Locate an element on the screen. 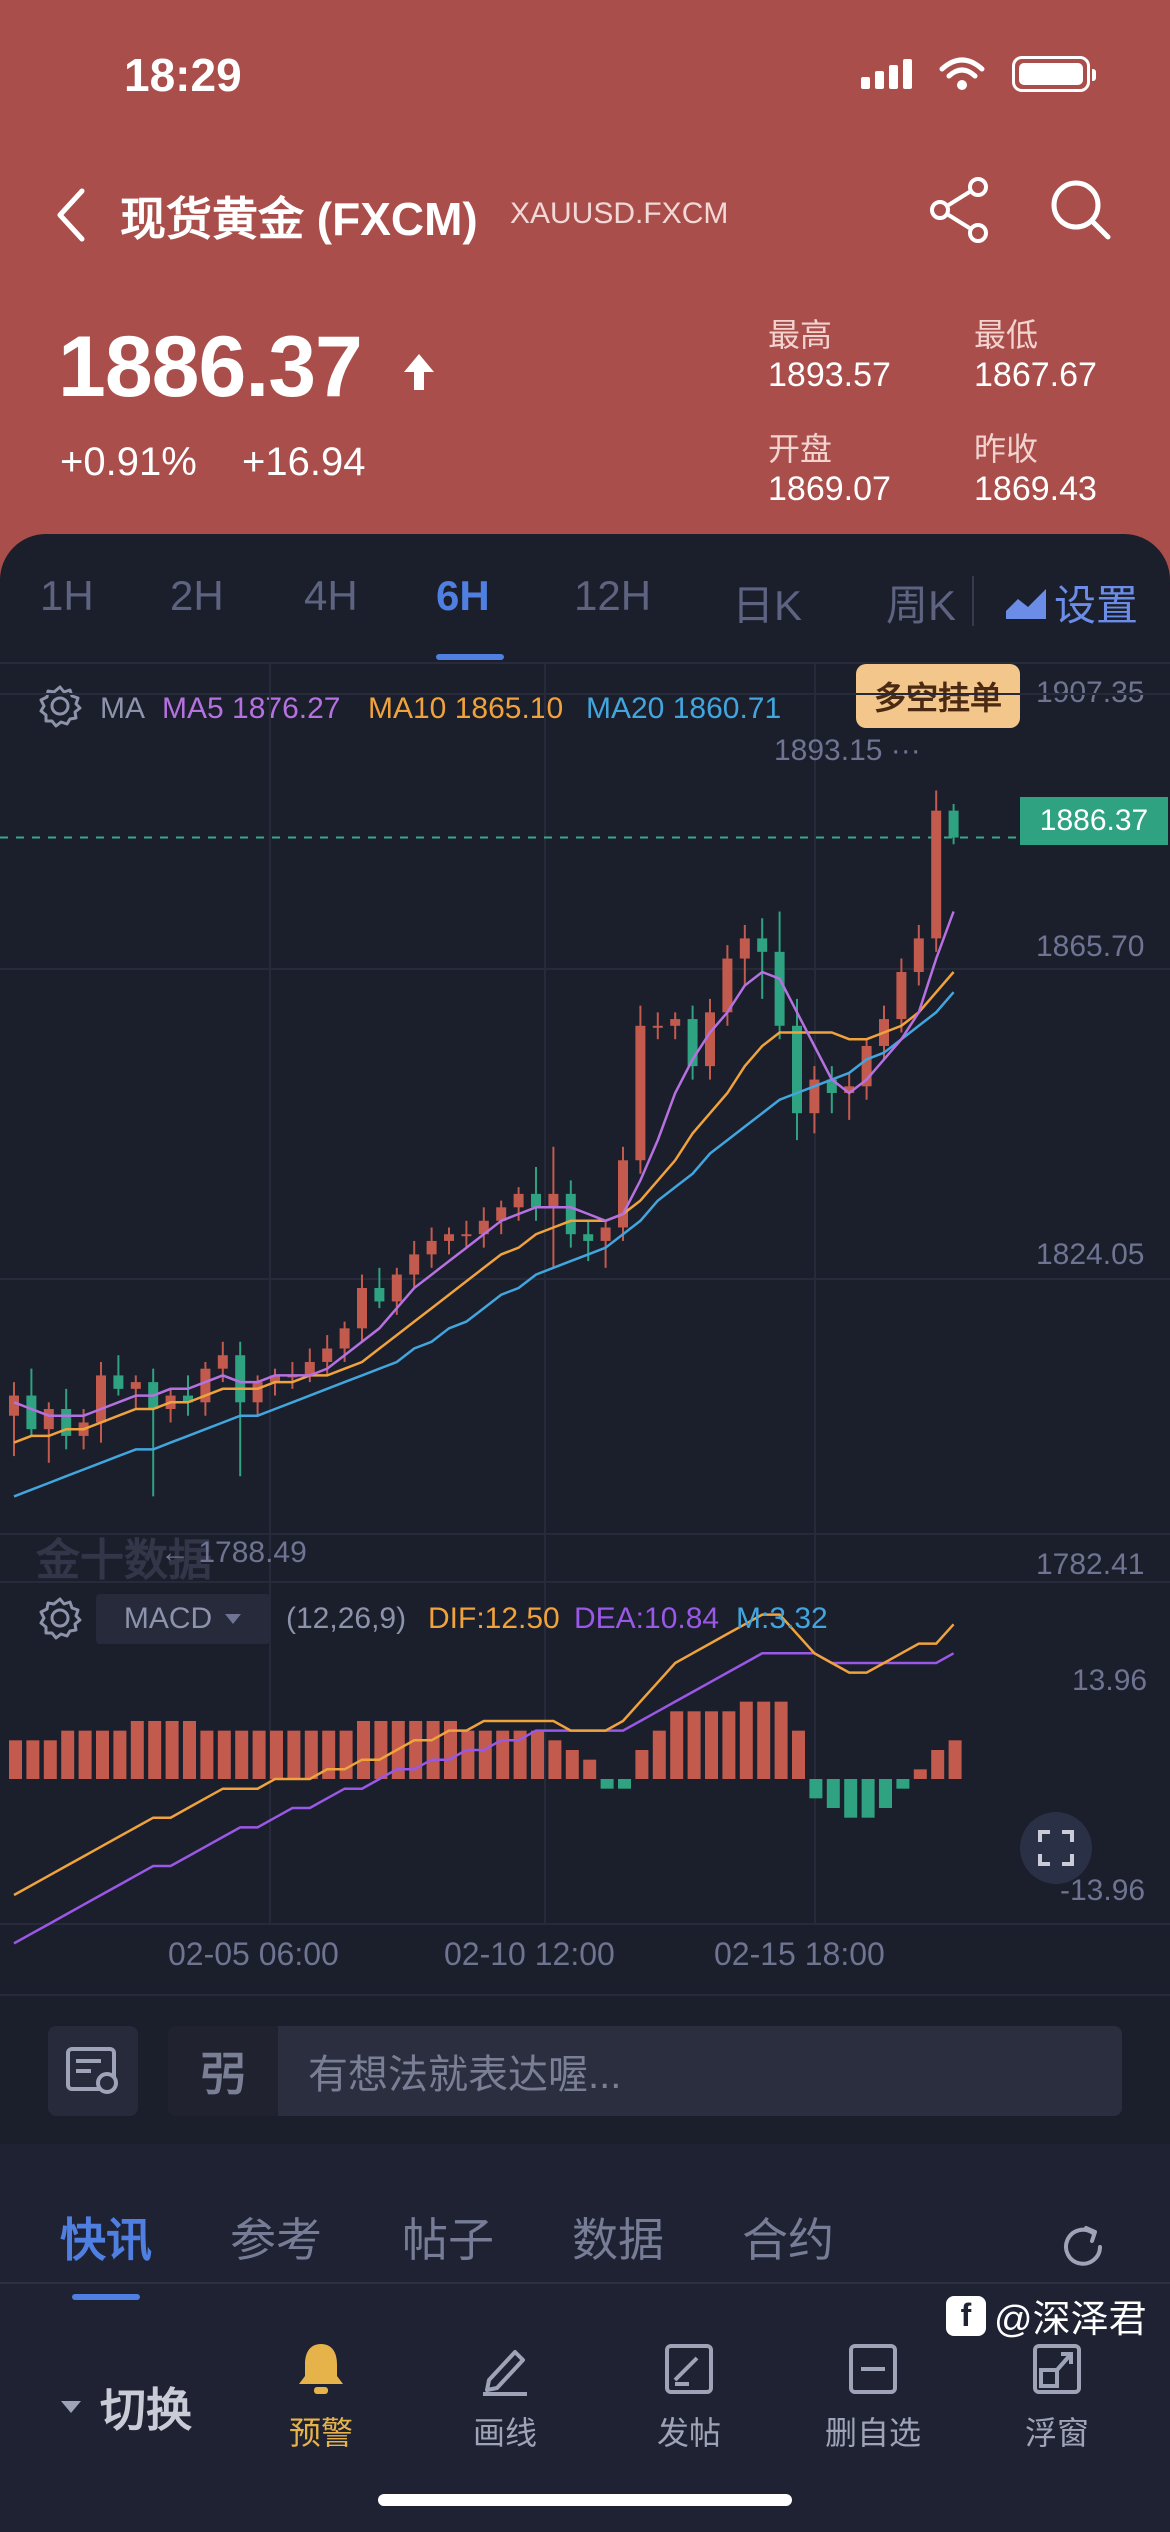 This screenshot has height=2532, width=1170. wifi-icon is located at coordinates (962, 73).